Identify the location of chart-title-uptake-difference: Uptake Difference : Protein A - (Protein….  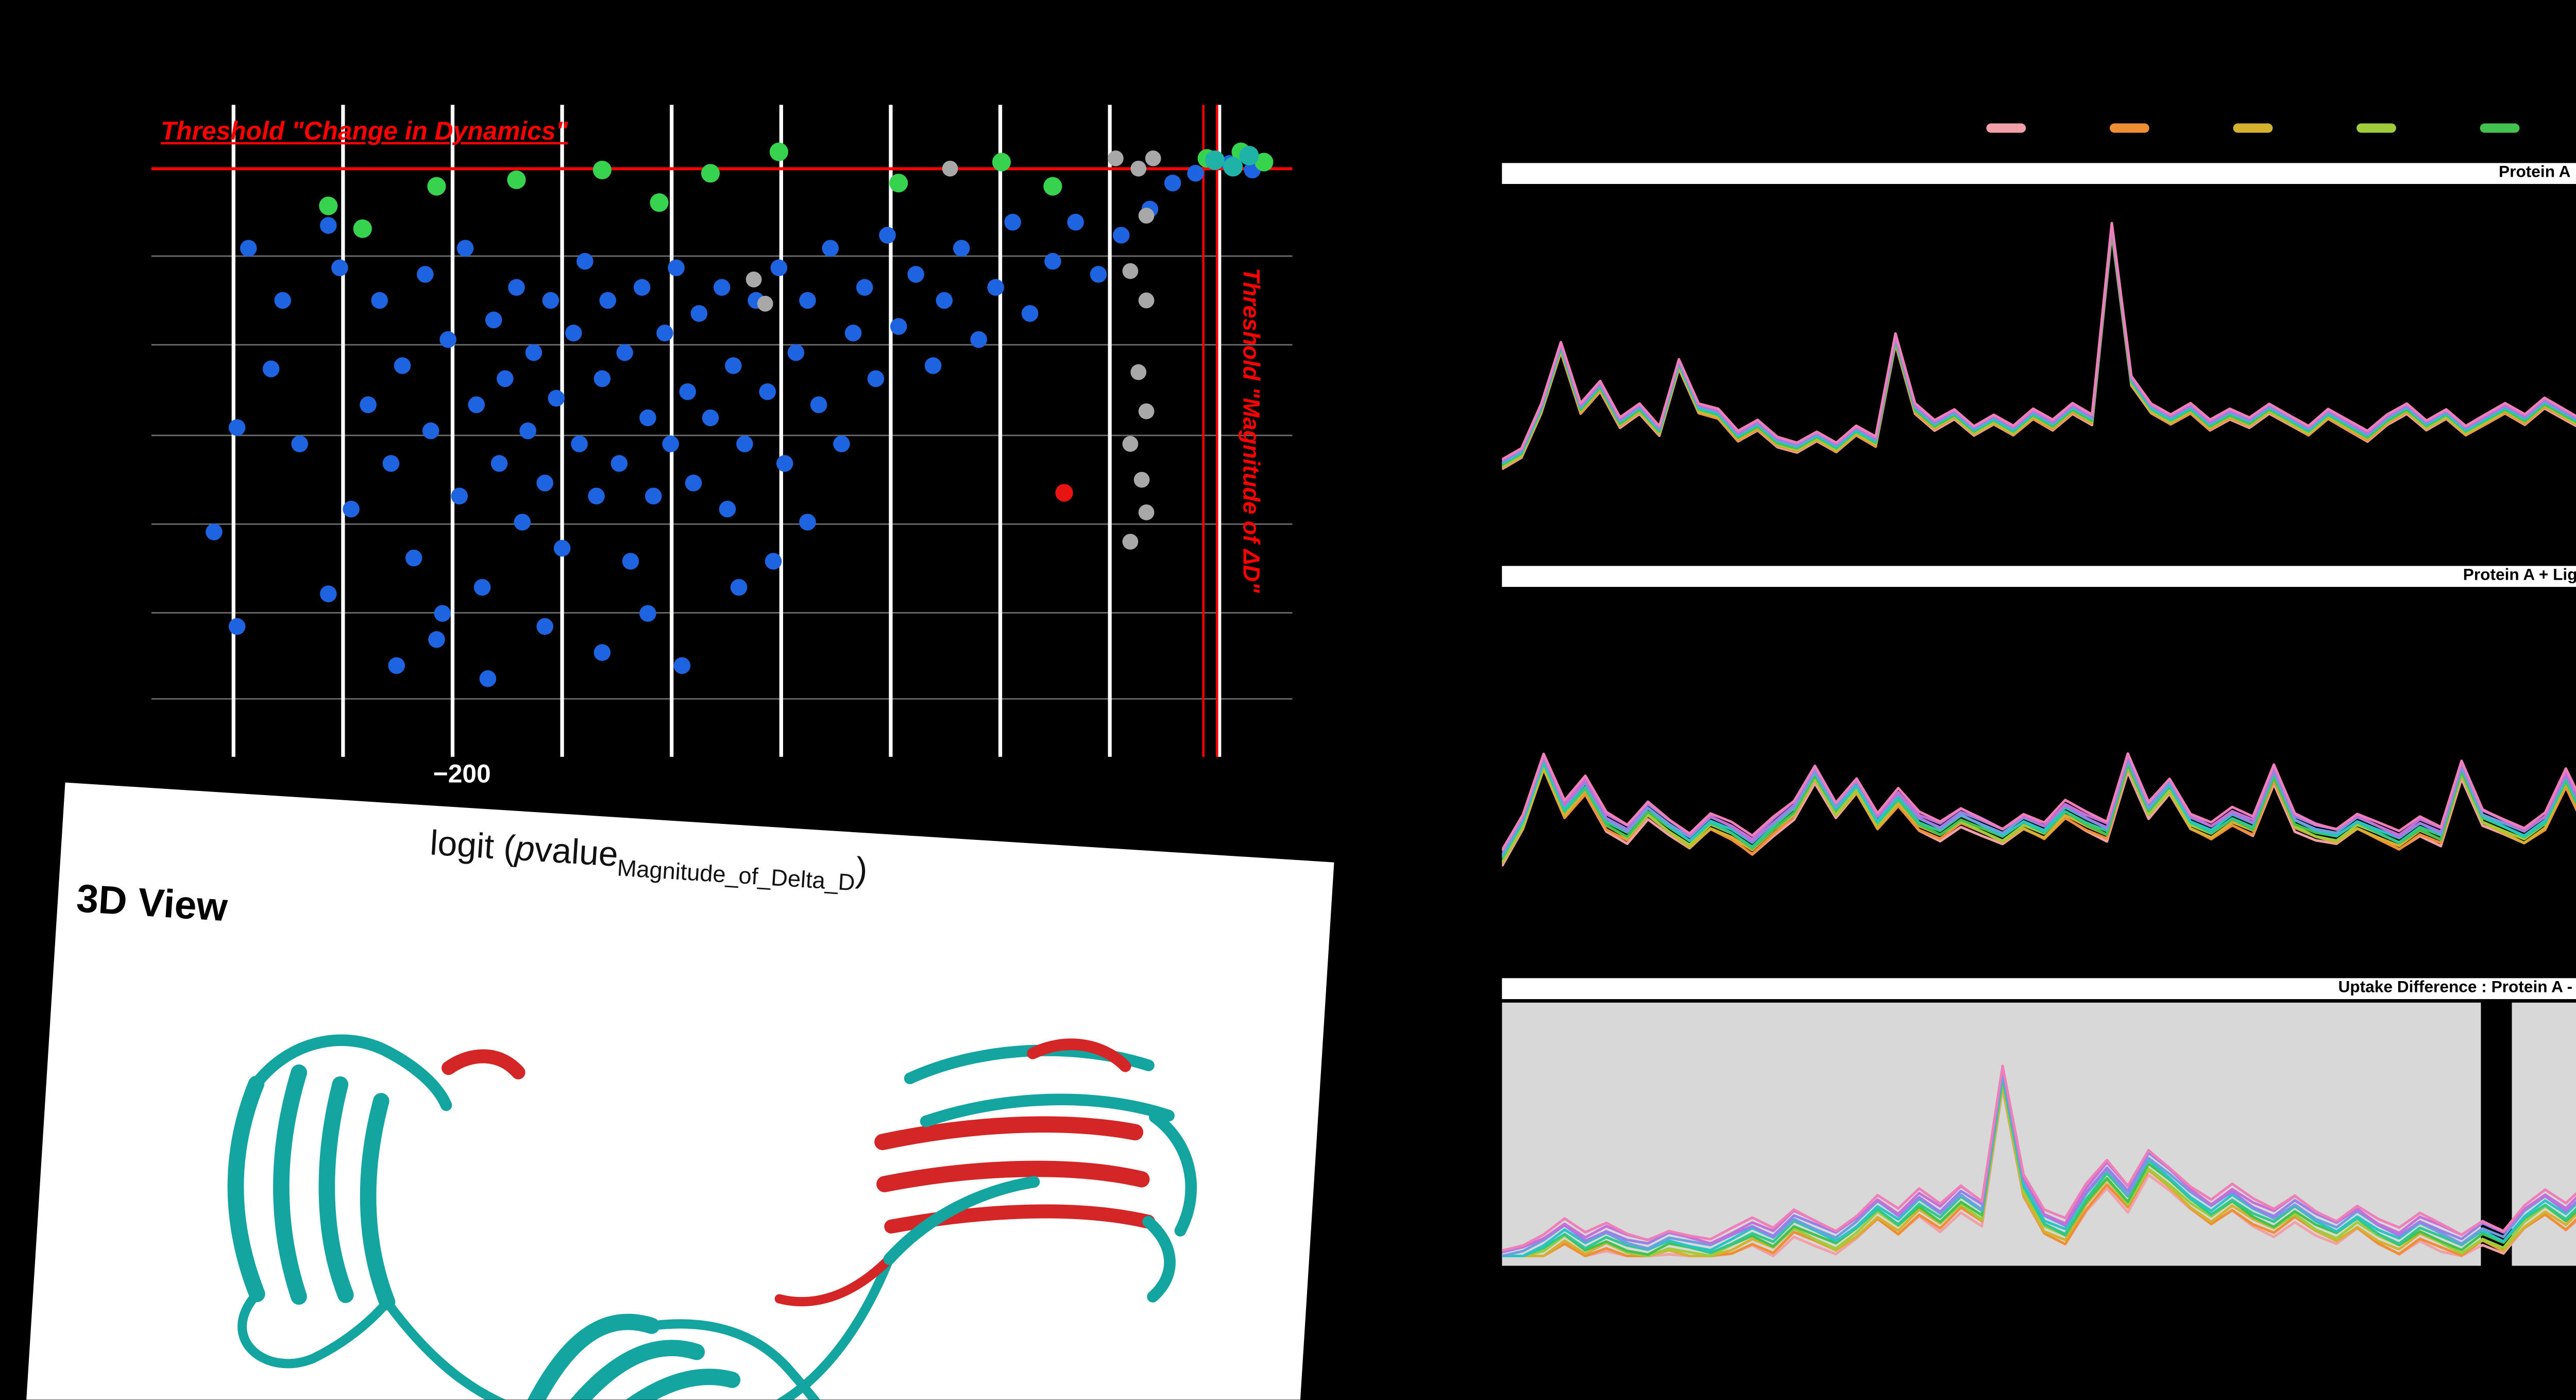
(2039, 988).